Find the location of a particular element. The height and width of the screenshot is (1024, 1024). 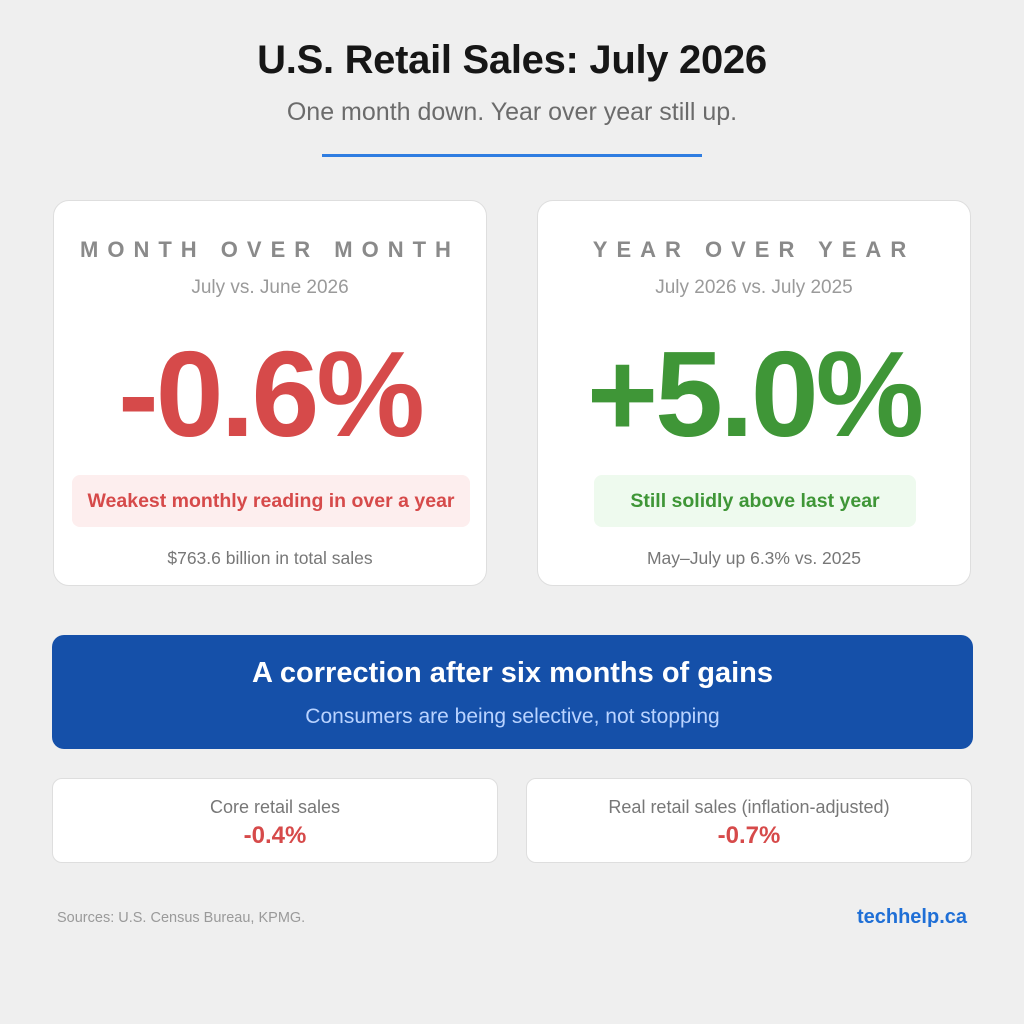

card-period: July vs. June 2026 is located at coordinates (270, 287).